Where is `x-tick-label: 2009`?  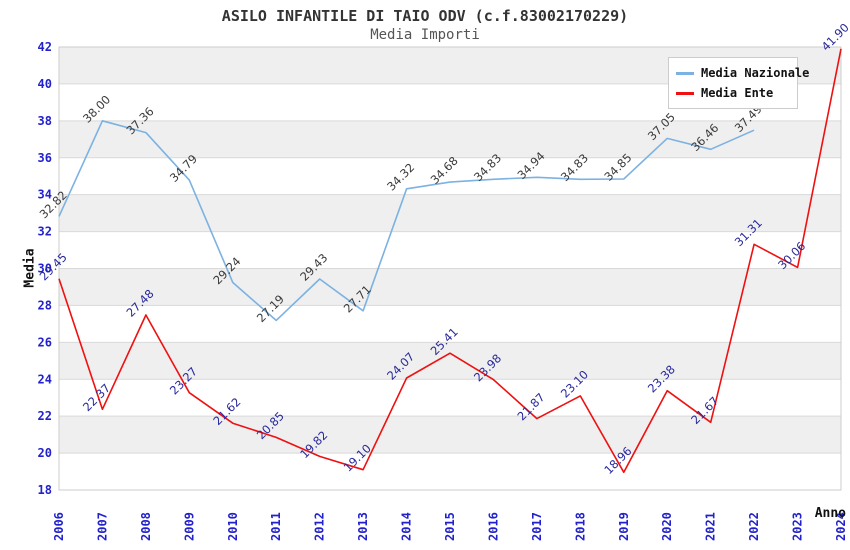 x-tick-label: 2009 is located at coordinates (189, 526).